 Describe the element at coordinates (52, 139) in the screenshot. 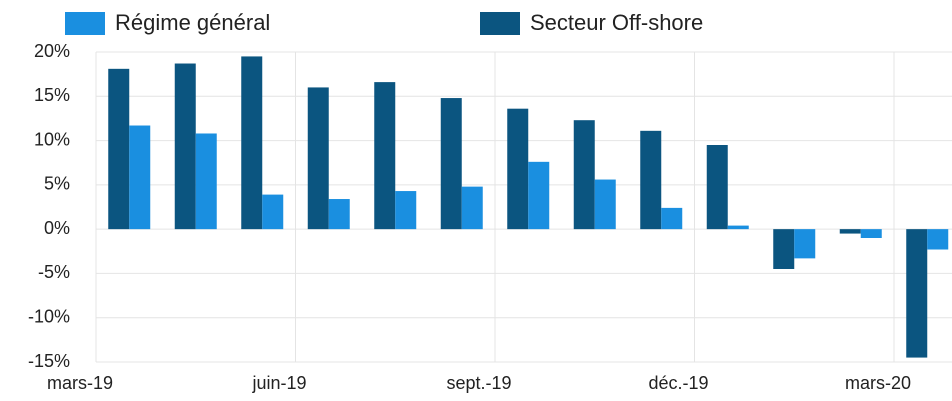

I see `y-tick-label: 10%` at that location.